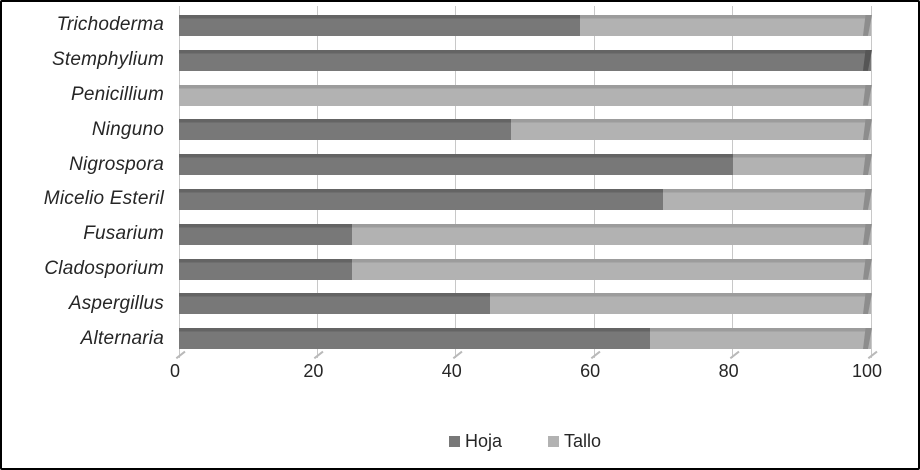 The image size is (920, 470). I want to click on category-label-fusarium: Fusarium, so click(123, 234).